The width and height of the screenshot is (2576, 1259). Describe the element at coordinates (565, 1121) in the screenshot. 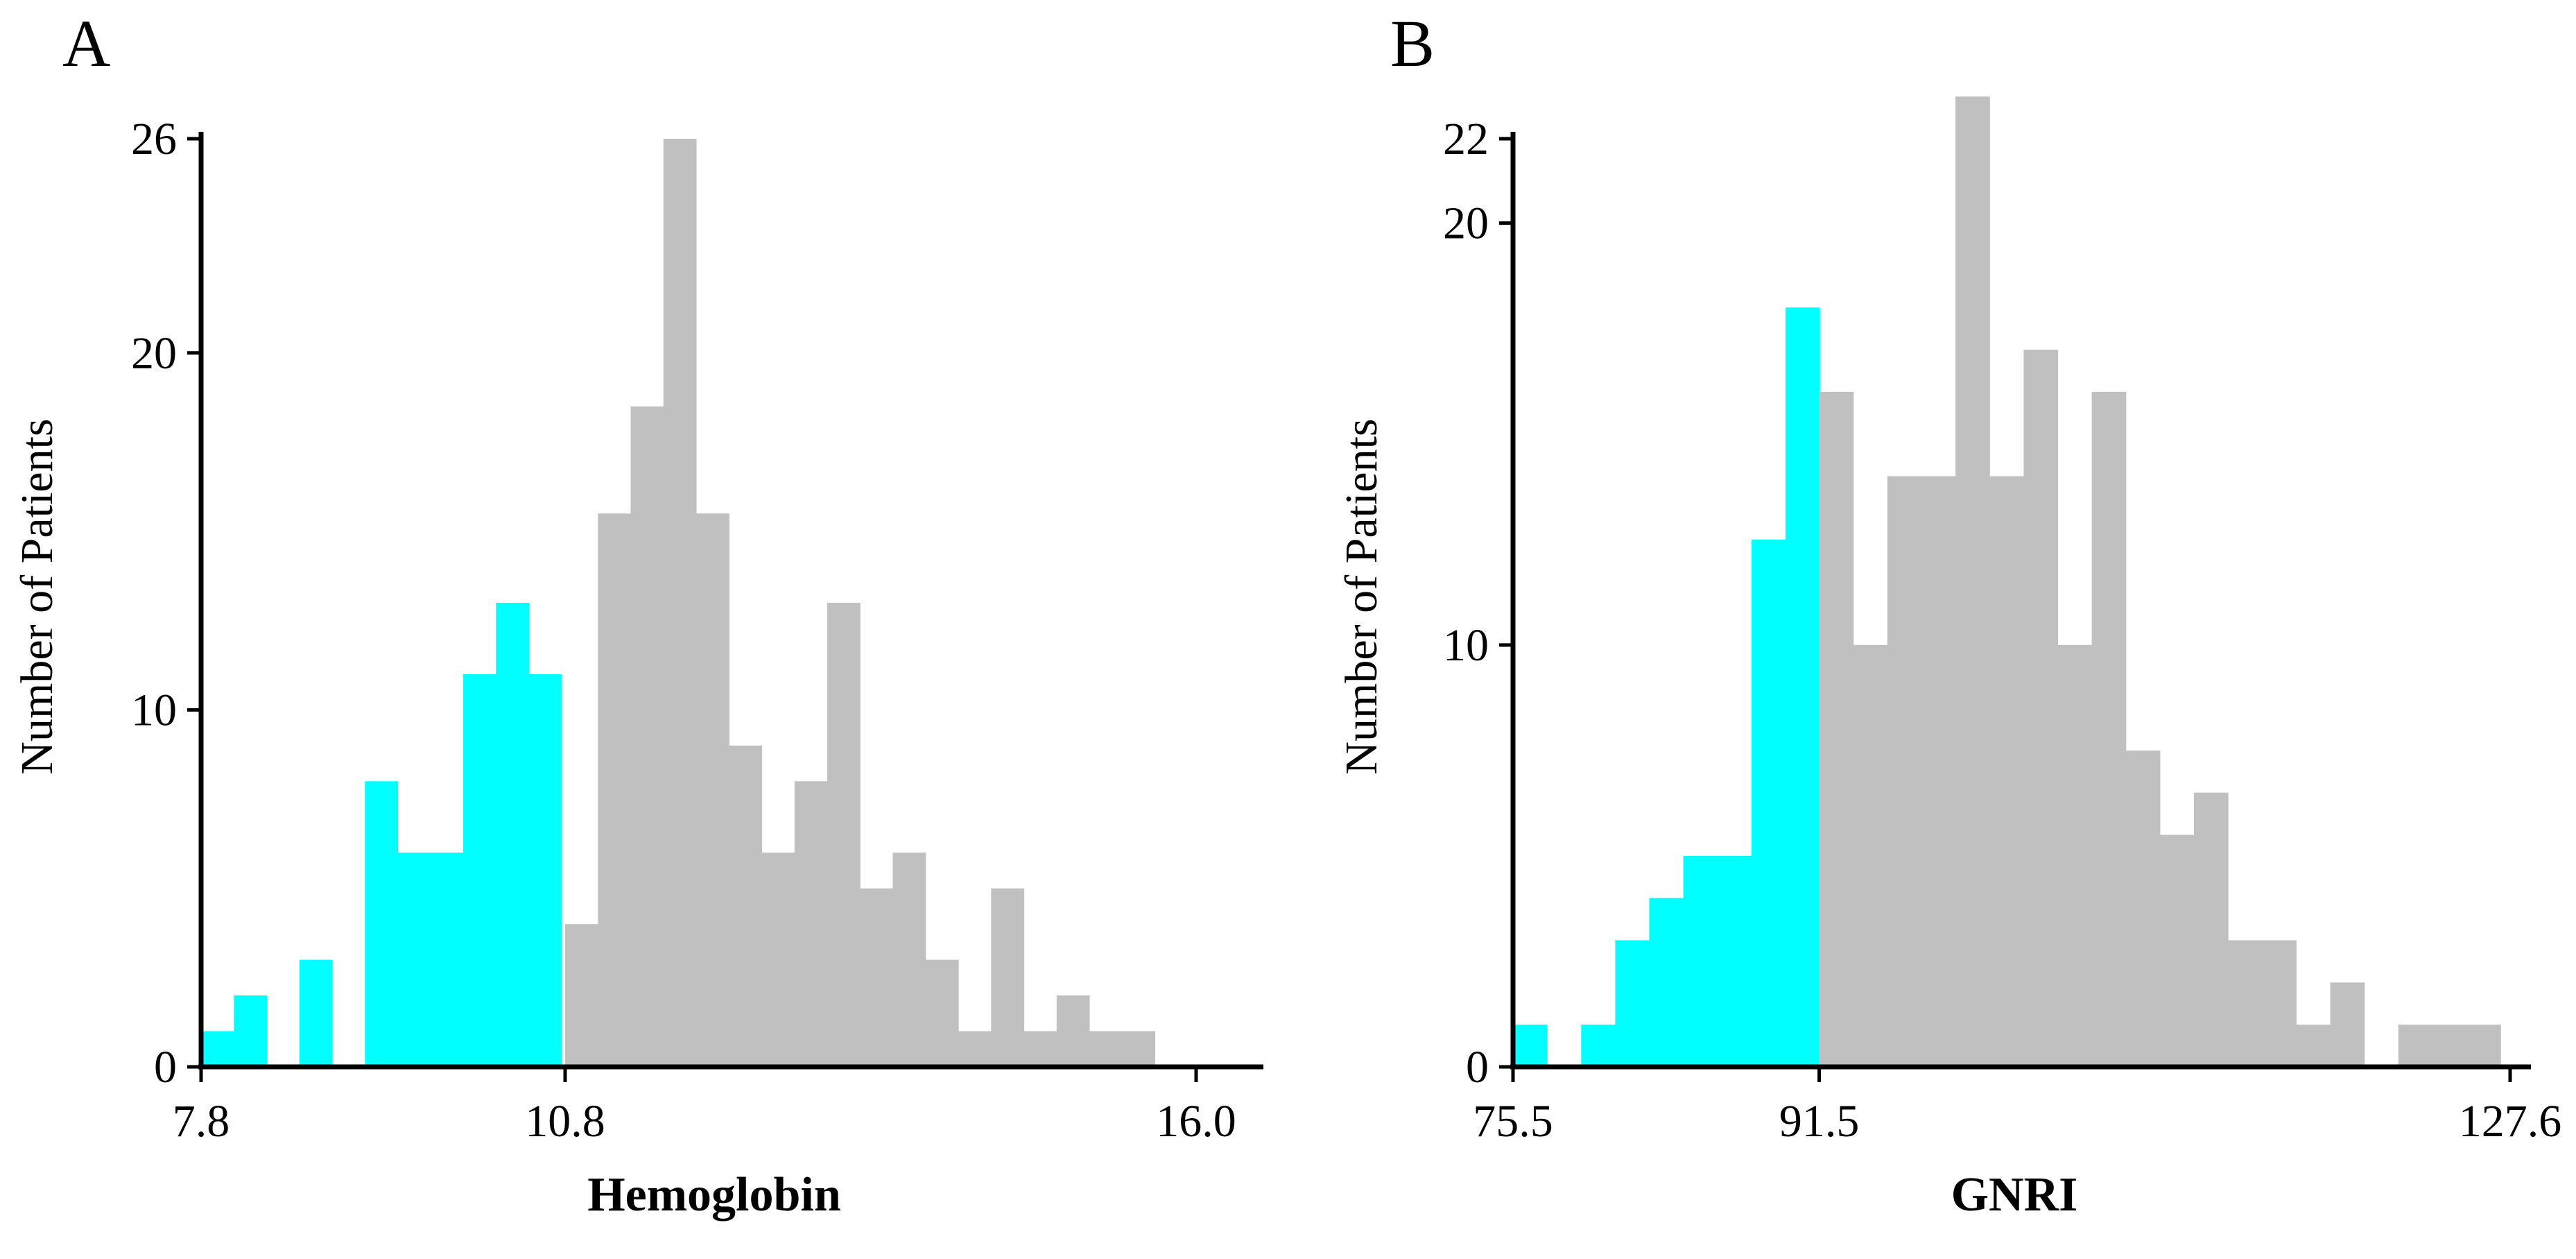

I see `x-tick-label: 10.8` at that location.